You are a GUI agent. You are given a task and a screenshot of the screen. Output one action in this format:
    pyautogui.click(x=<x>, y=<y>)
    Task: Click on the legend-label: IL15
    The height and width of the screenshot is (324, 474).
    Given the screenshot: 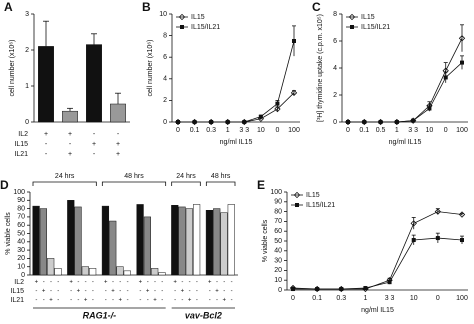 What is the action you would take?
    pyautogui.click(x=313, y=195)
    